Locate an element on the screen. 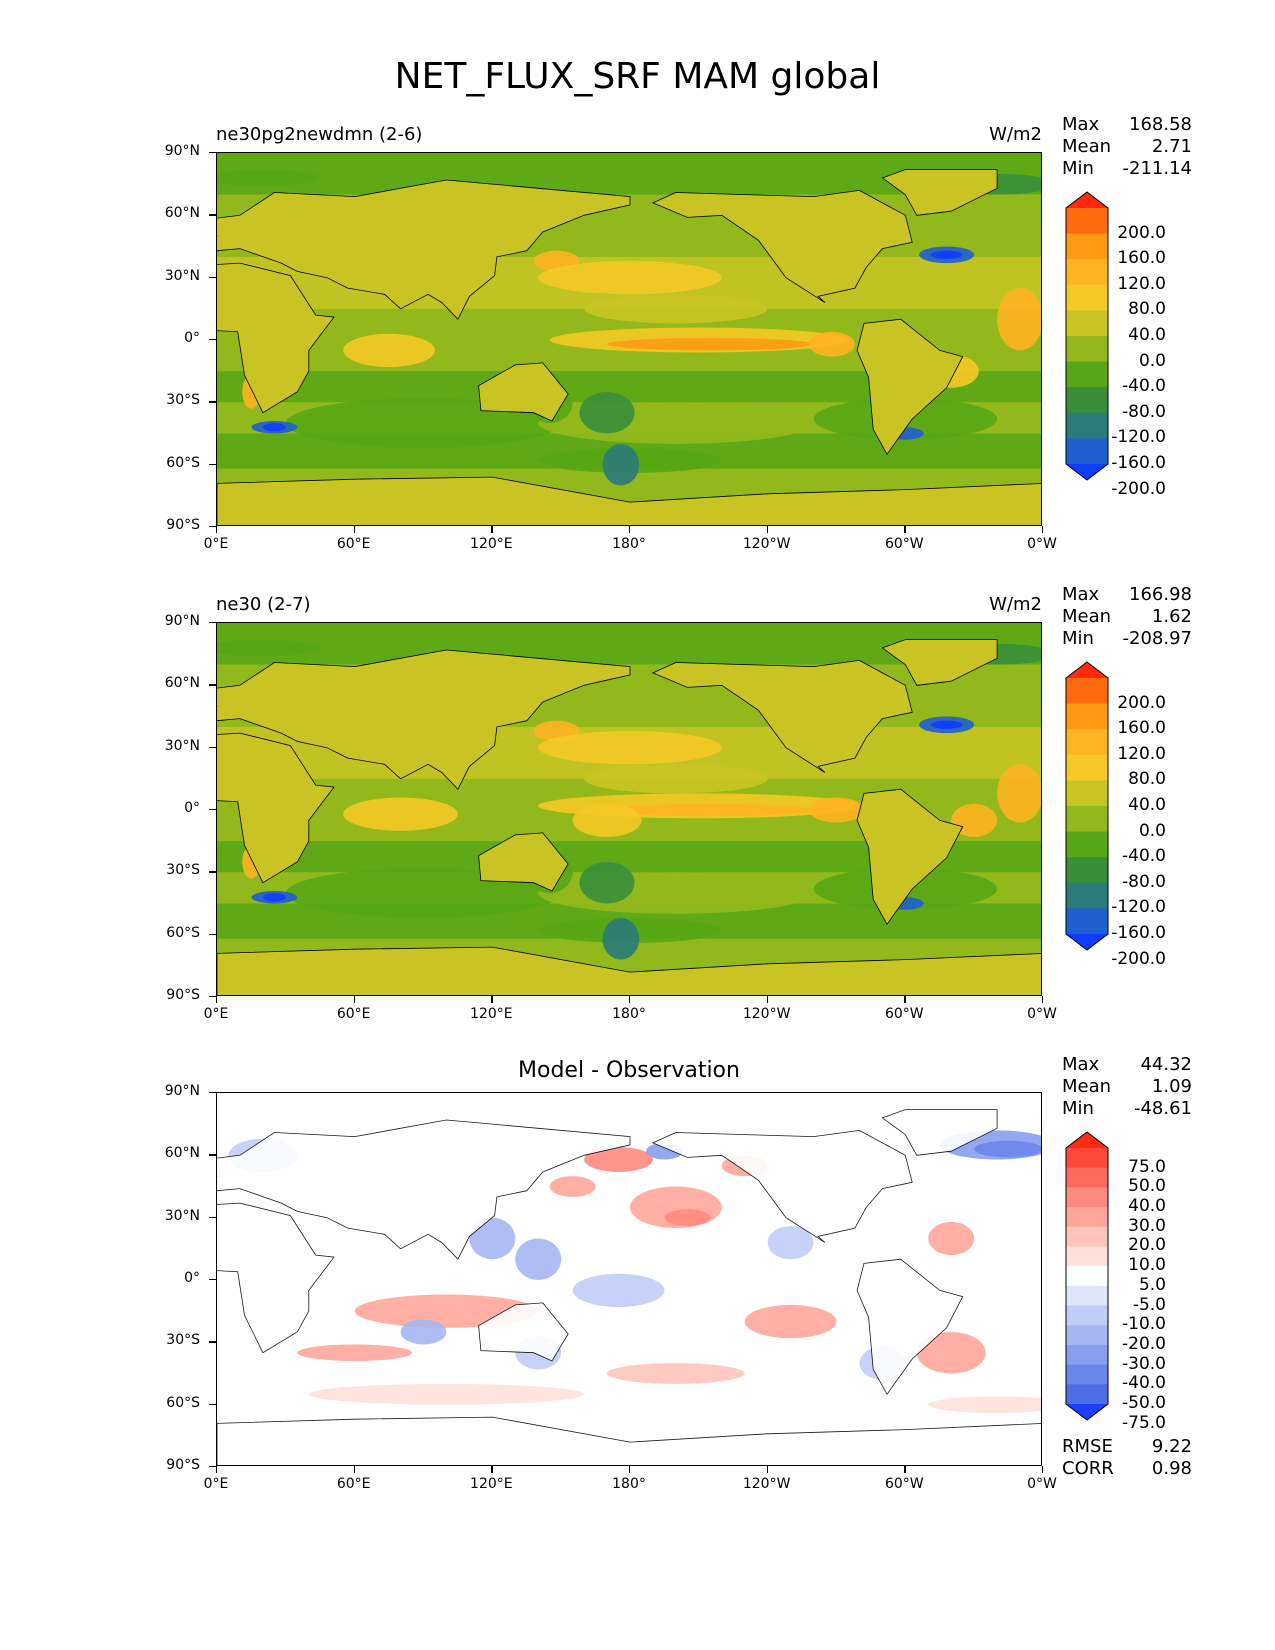 The width and height of the screenshot is (1275, 1650). stat-min-value: -208.97 is located at coordinates (1157, 638).